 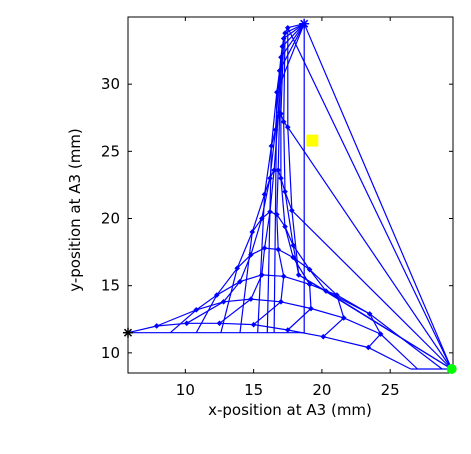 What do you see at coordinates (185, 390) in the screenshot?
I see `x-tick-label: 10` at bounding box center [185, 390].